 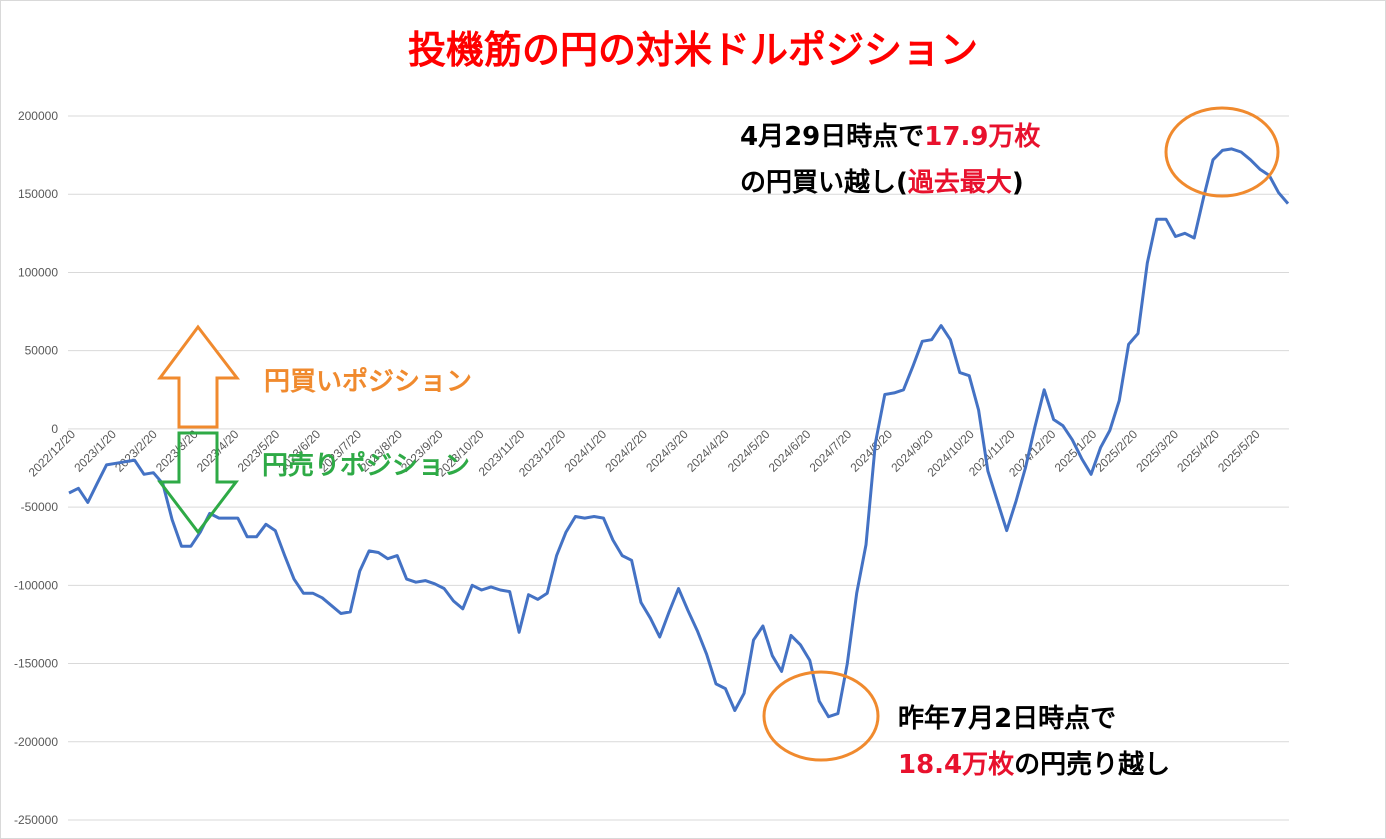 I want to click on buy-arrow-icon, so click(x=199, y=376).